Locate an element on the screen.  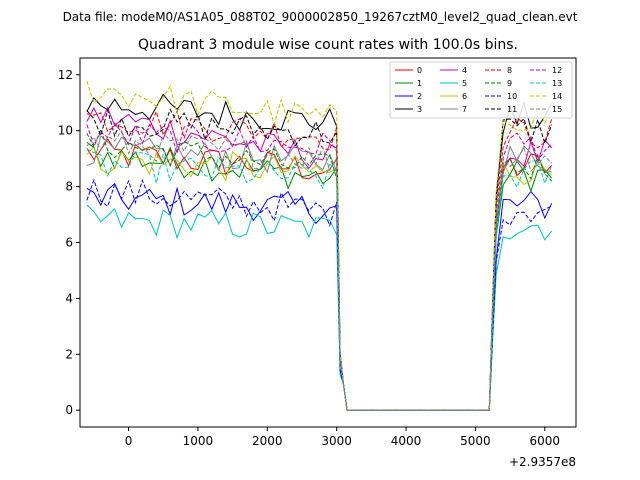
legend-label: 1 is located at coordinates (419, 83).